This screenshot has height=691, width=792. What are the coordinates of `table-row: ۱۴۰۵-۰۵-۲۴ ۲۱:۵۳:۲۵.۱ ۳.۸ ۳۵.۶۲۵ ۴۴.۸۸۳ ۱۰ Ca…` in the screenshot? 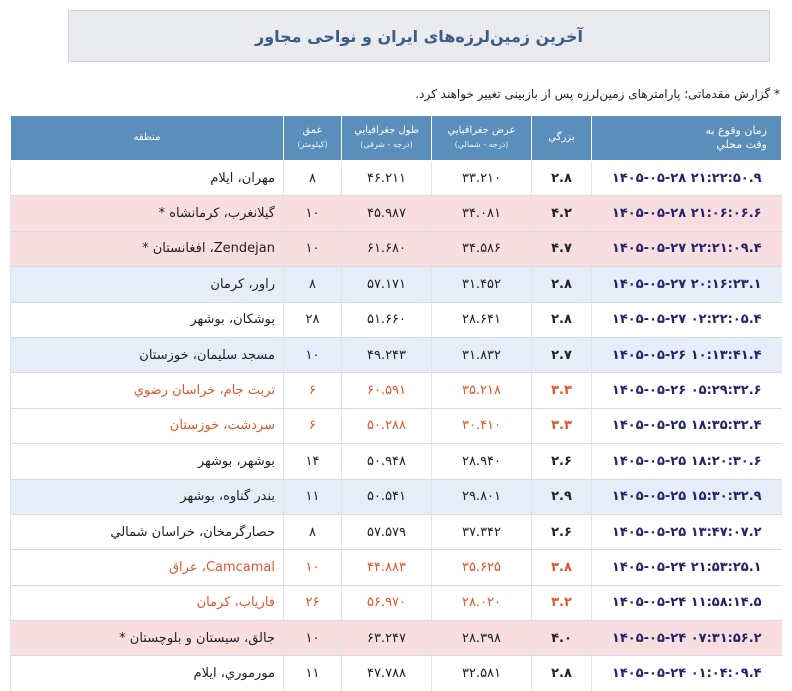 It's located at (396, 567).